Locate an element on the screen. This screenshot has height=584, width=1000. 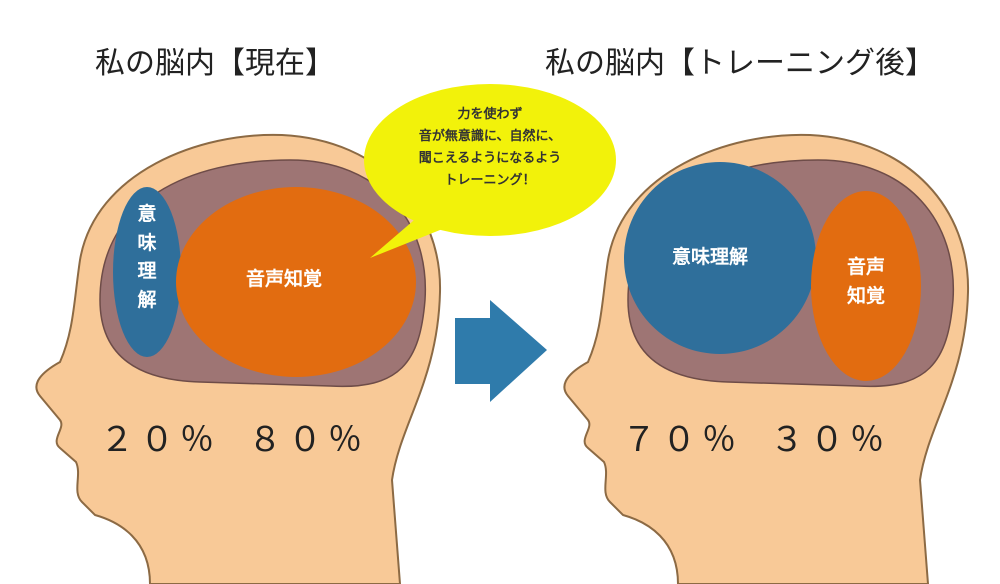
left-sound-percent: ８０％ is located at coordinates (308, 440).